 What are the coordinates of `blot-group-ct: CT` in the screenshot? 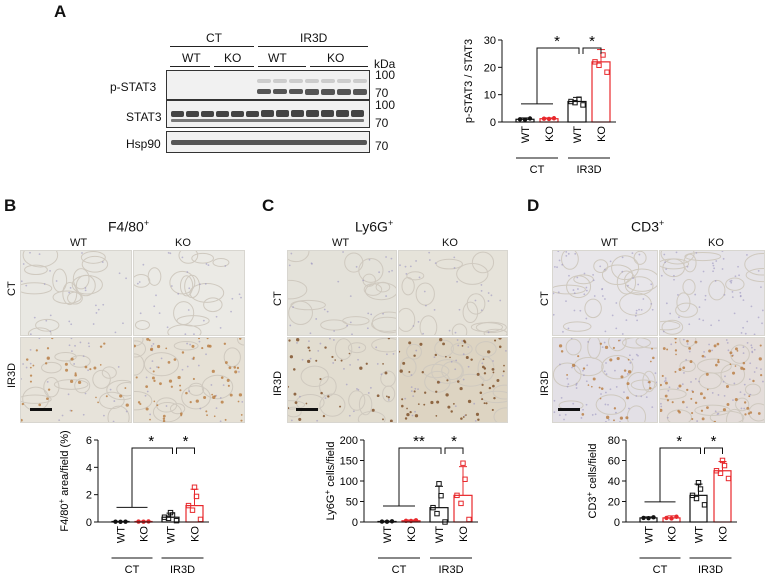 It's located at (214, 38).